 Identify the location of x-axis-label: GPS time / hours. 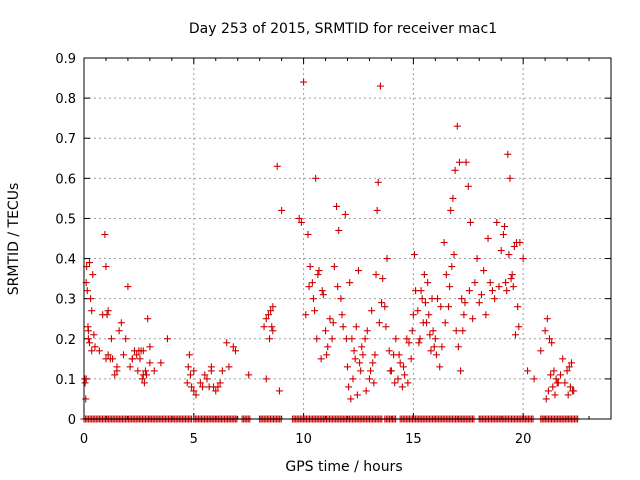
(343, 467).